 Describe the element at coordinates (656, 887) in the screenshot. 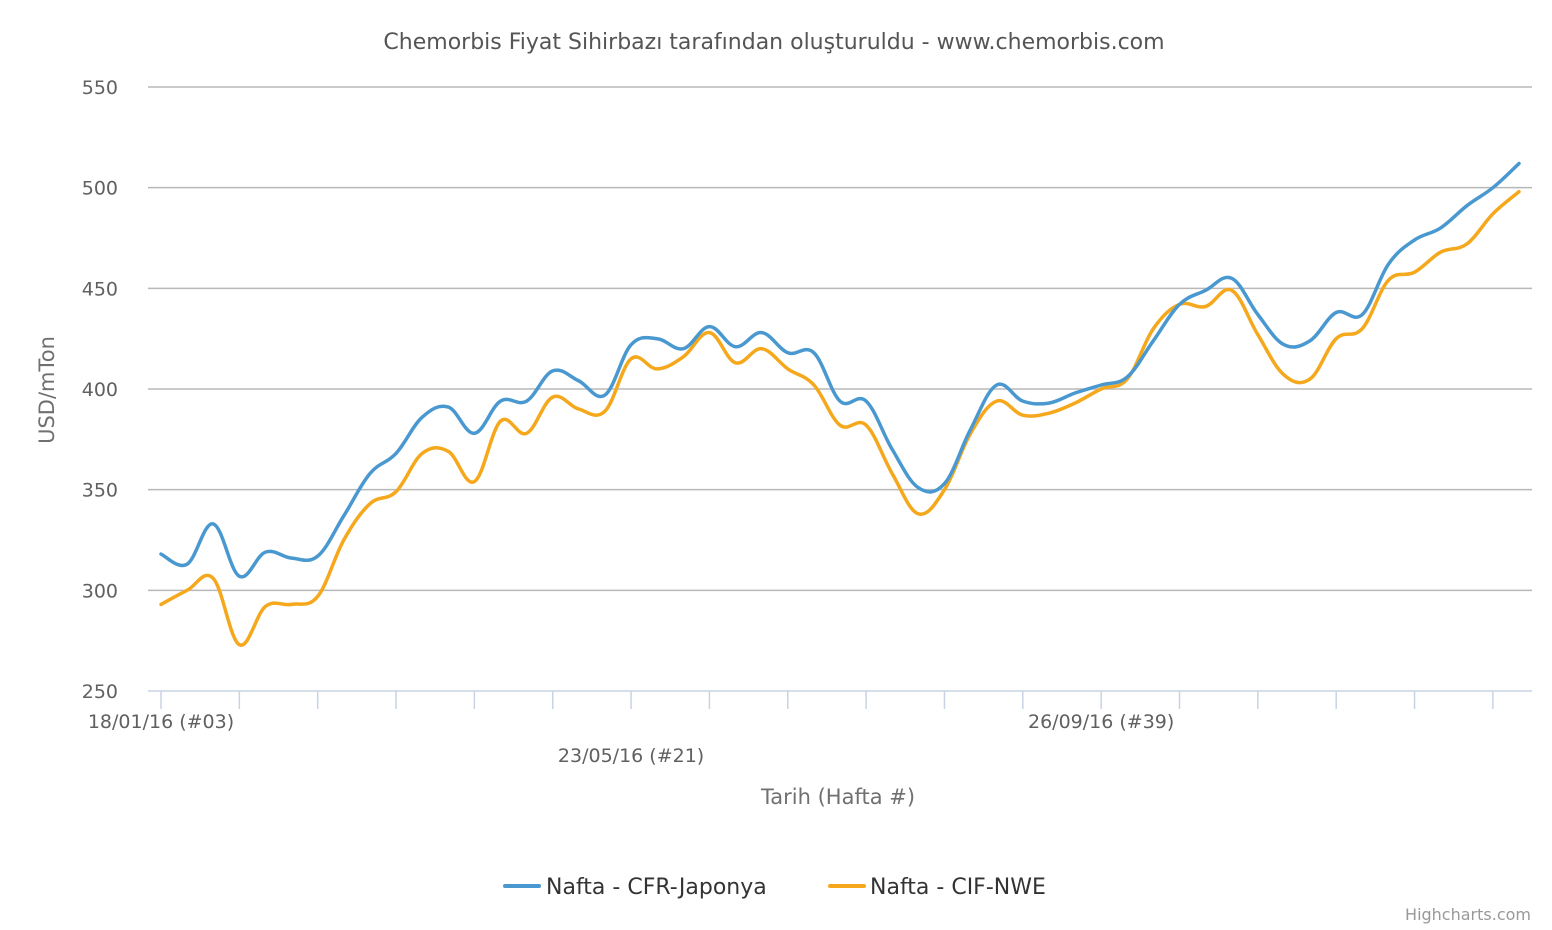

I see `legend-label-cfr-japonya: Nafta - CFR-Japonya` at that location.